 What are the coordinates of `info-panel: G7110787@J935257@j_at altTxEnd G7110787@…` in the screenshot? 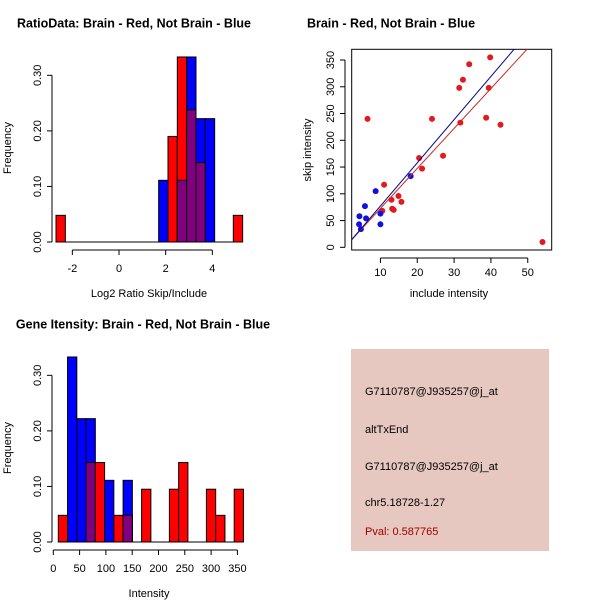 It's located at (450, 450).